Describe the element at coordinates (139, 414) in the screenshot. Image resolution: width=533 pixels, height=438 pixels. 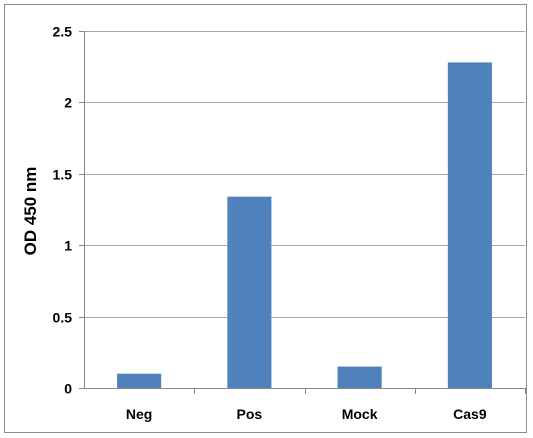
I see `x-tick-label: Neg` at that location.